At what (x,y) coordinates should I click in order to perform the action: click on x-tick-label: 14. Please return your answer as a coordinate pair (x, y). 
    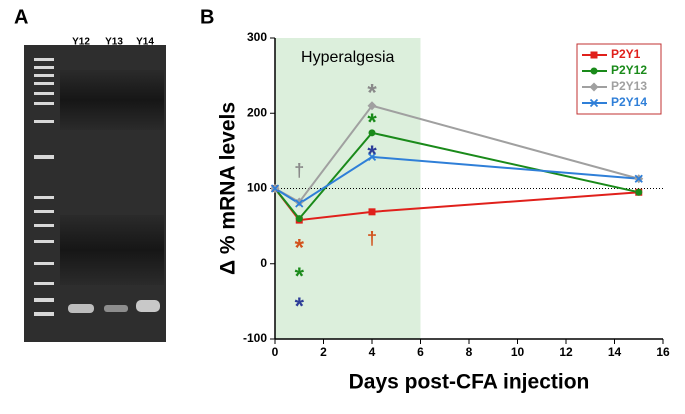
    Looking at the image, I should click on (615, 352).